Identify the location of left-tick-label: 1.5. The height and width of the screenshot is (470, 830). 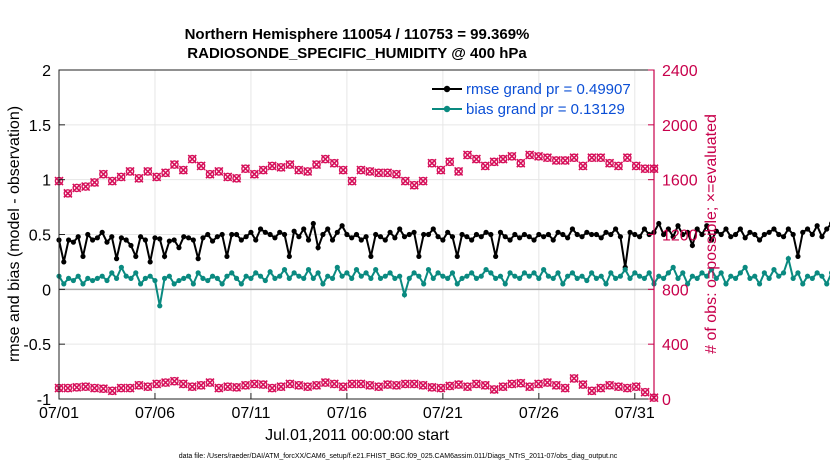
(40, 126).